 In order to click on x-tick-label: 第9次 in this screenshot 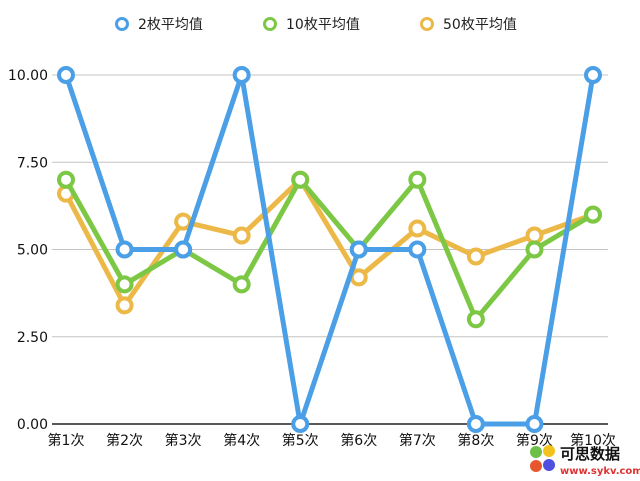, I will do `click(534, 440)`.